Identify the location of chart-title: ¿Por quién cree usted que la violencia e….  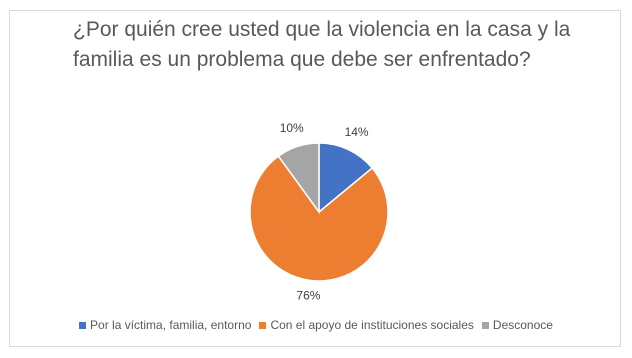
(322, 44).